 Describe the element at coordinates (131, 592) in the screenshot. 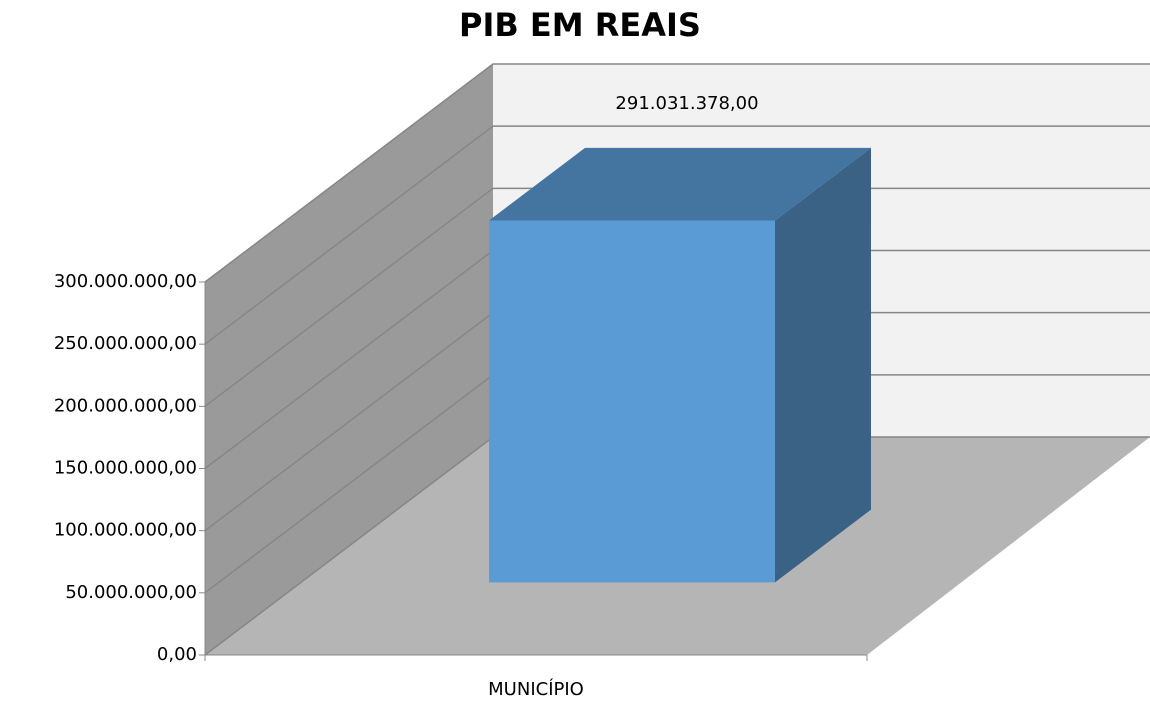

I see `y-tick-label: 50.000.000,00` at that location.